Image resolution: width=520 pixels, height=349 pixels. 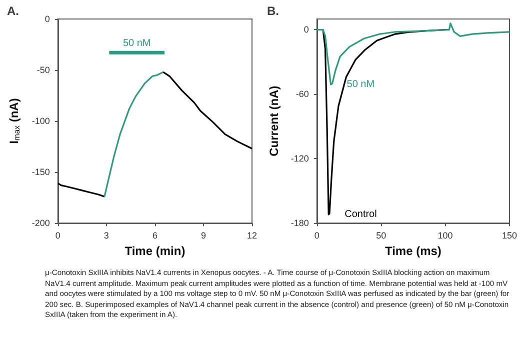 What do you see at coordinates (14, 121) in the screenshot?
I see `y-axis-title: Imax (nA)` at bounding box center [14, 121].